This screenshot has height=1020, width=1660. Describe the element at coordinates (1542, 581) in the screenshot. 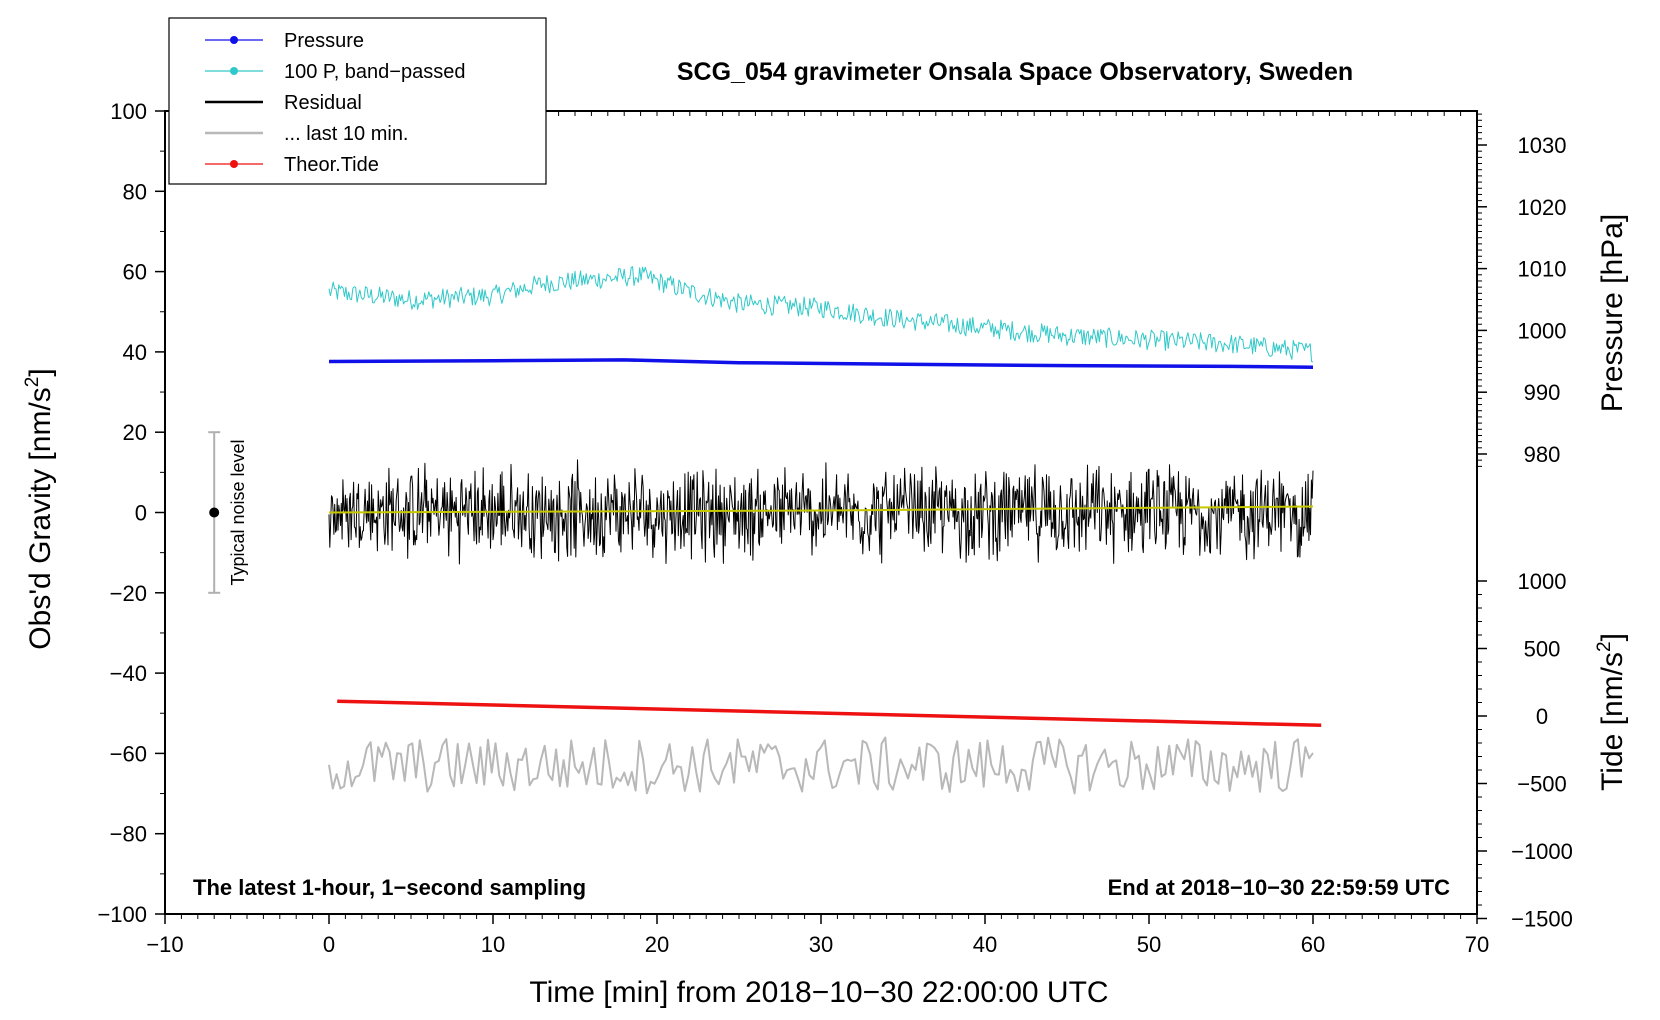

I see `tide-tick-label: 1000` at that location.